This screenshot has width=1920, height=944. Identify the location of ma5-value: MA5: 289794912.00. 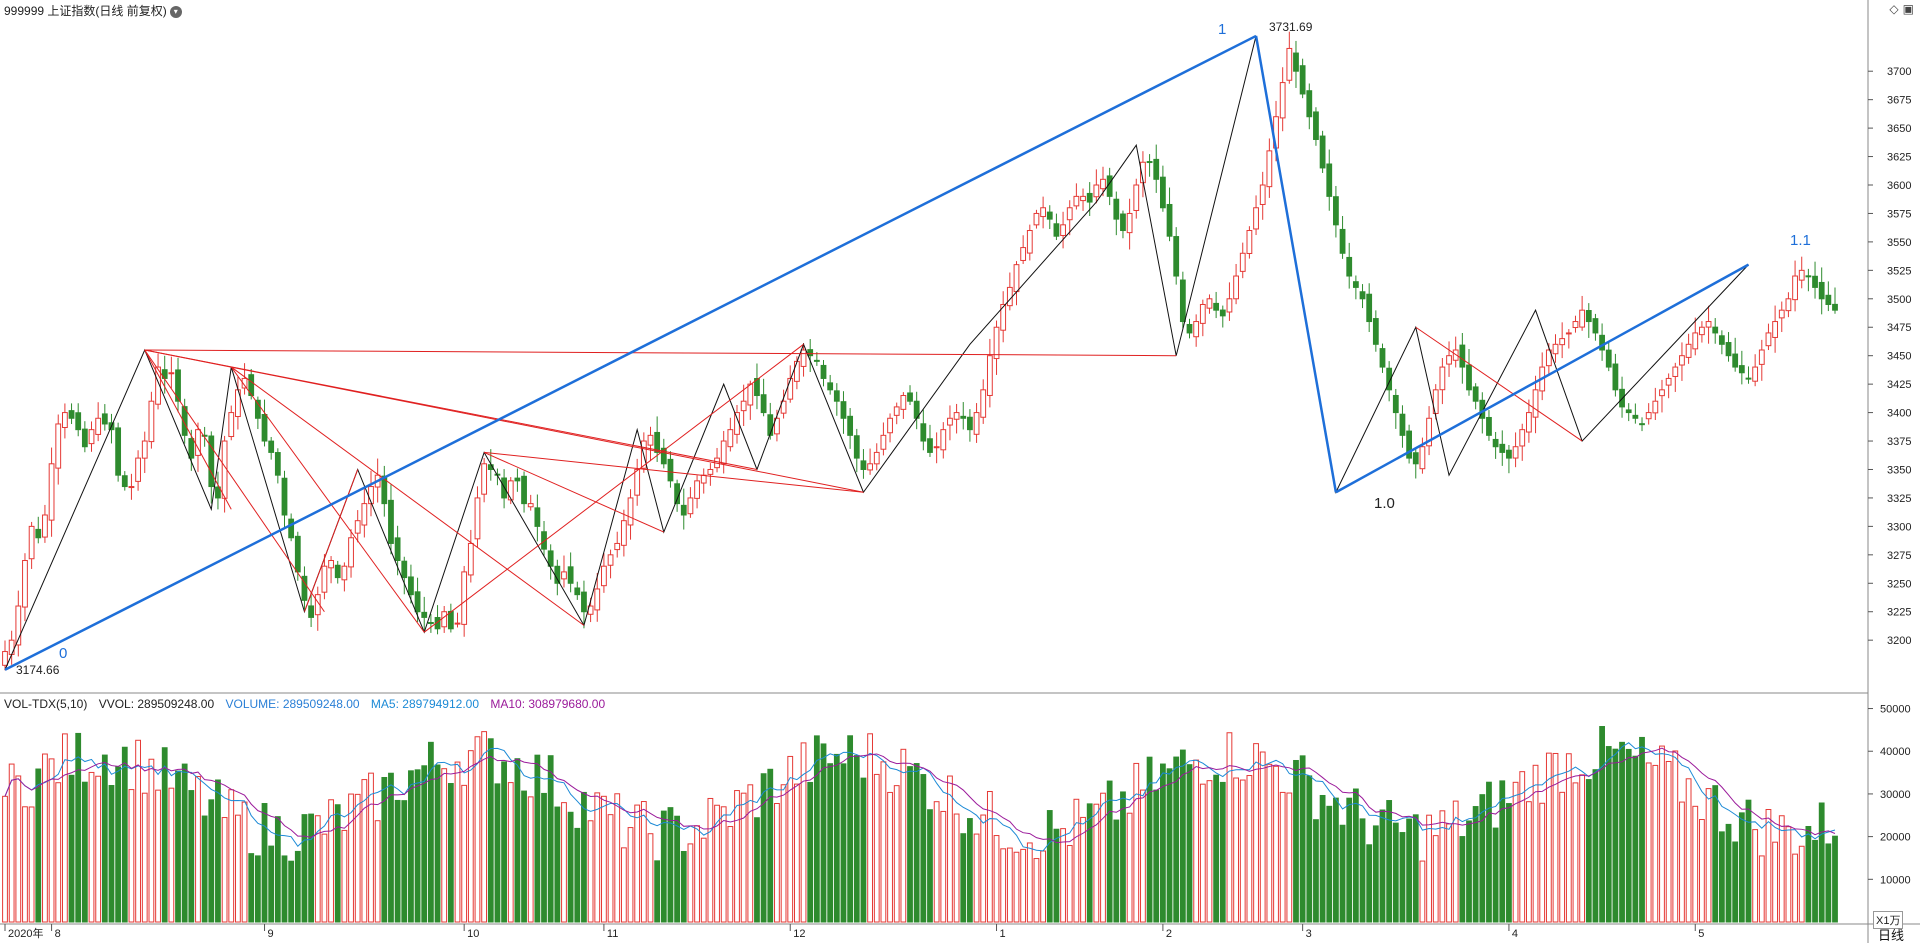
(425, 704).